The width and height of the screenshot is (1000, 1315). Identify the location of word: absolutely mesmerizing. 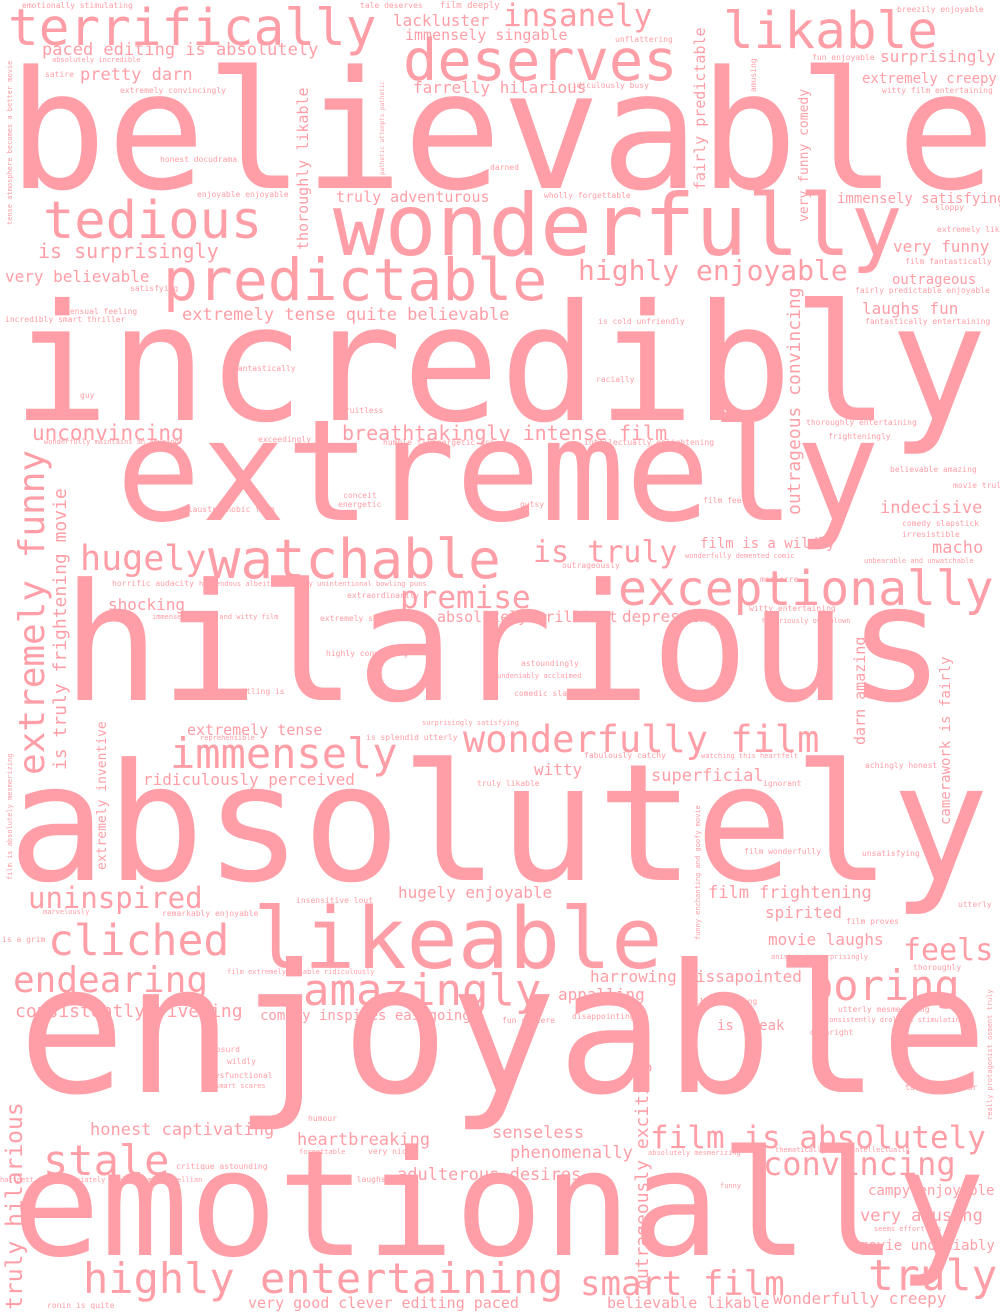
(694, 1153).